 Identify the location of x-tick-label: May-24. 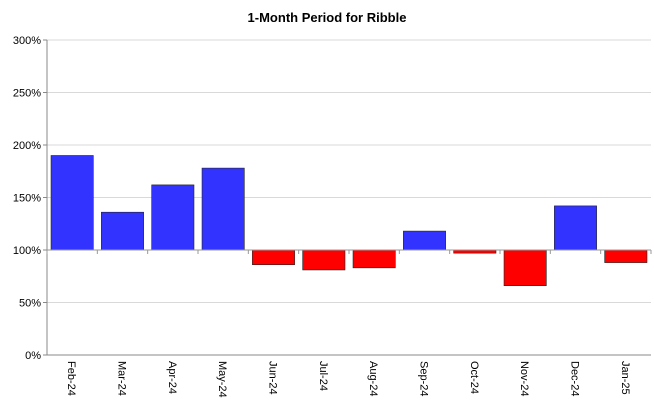
(222, 379).